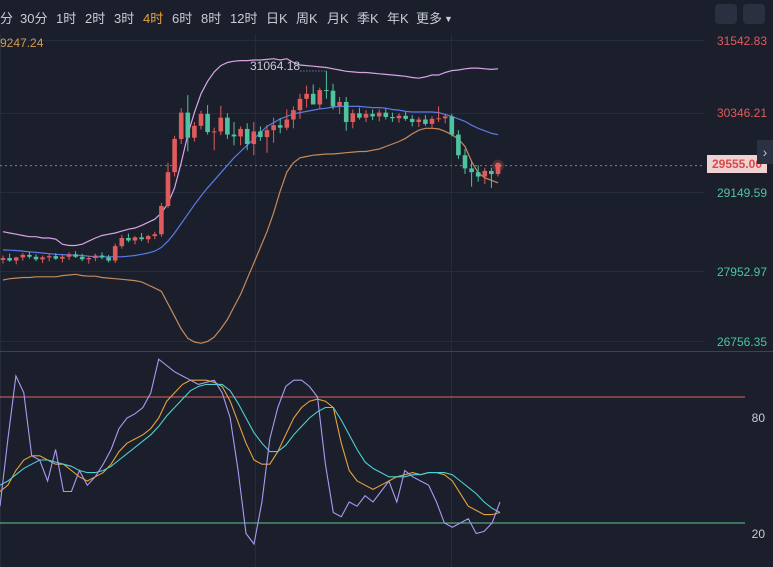 The image size is (773, 567). Describe the element at coordinates (244, 18) in the screenshot. I see `tf-12h: 12时` at that location.